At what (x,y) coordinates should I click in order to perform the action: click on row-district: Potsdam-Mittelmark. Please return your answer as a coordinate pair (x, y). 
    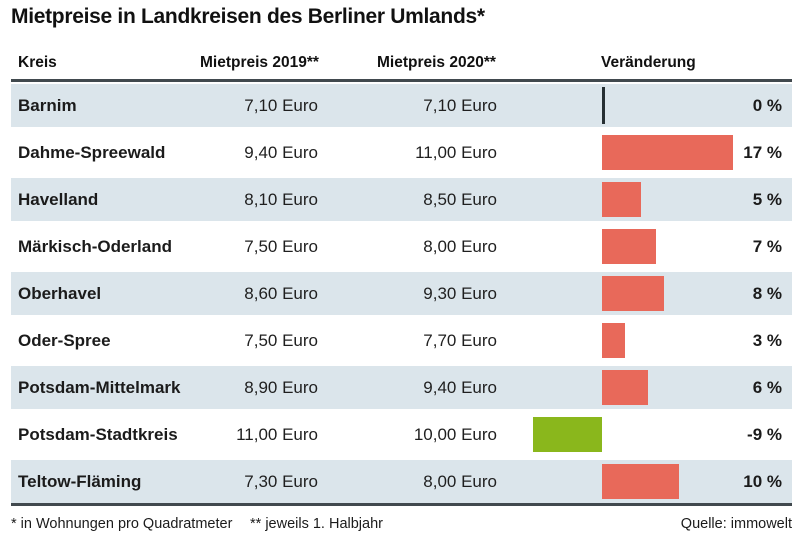
    Looking at the image, I should click on (99, 387).